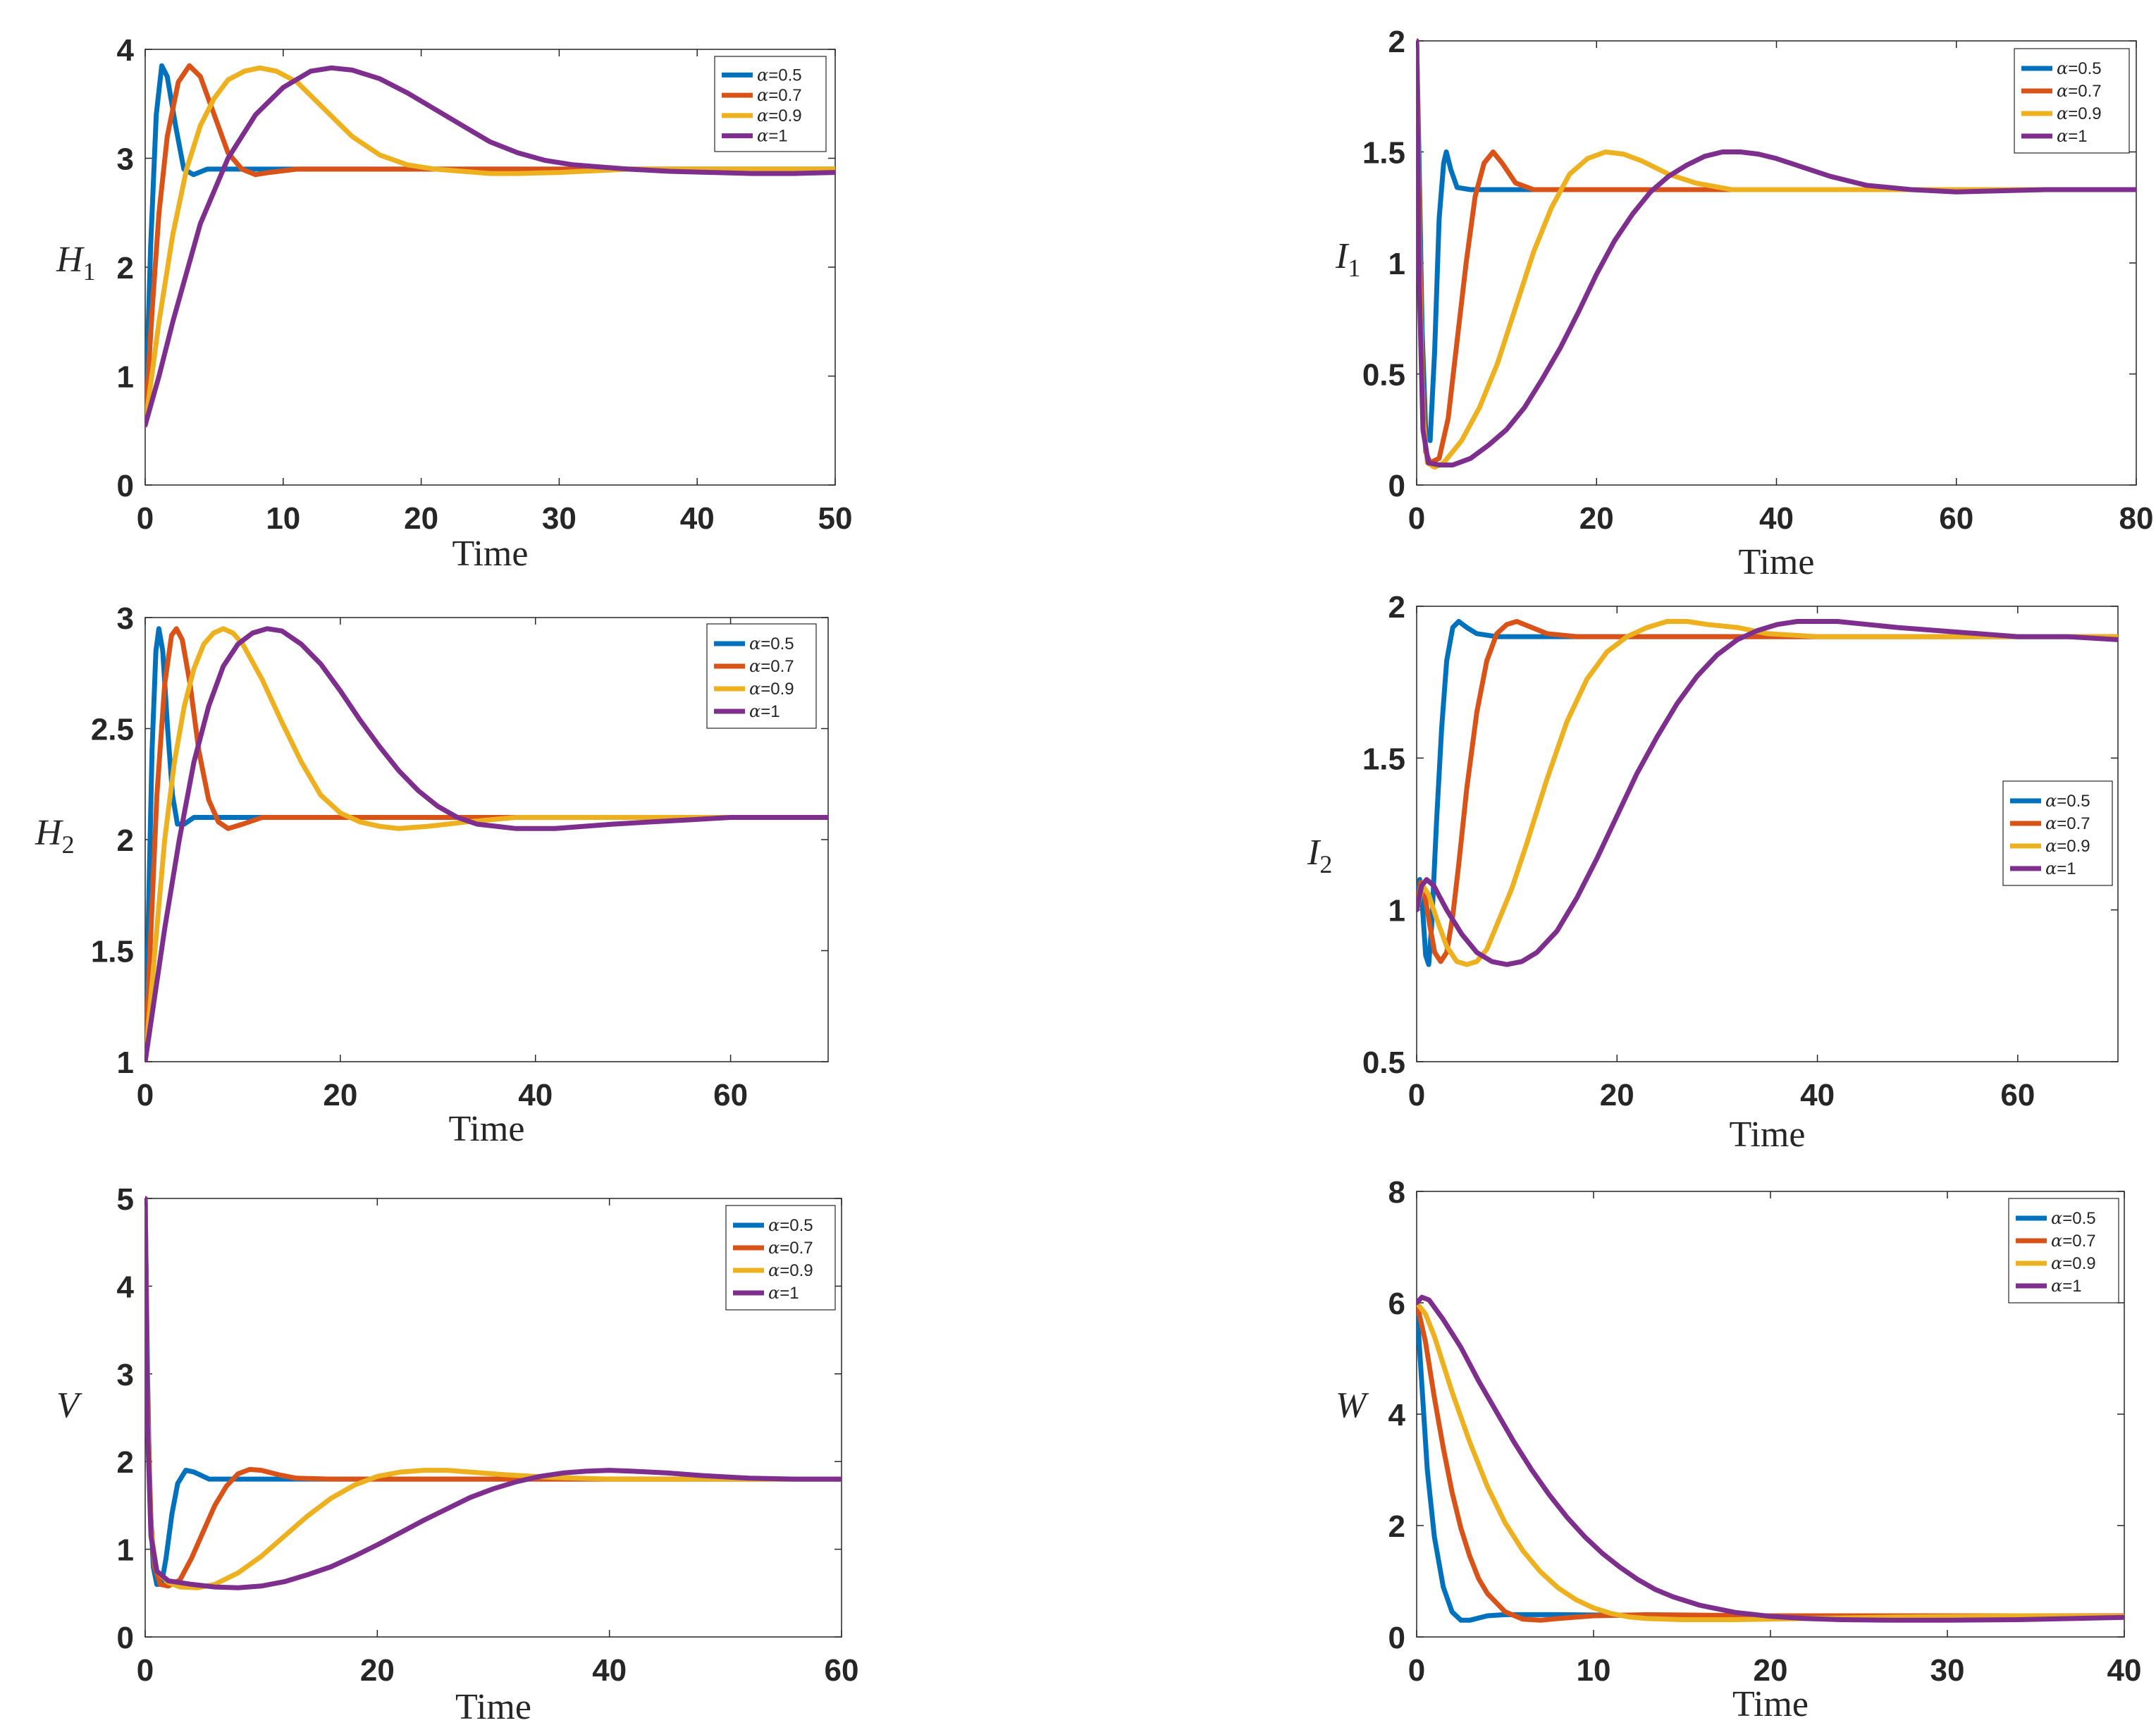 Image resolution: width=2156 pixels, height=1730 pixels. What do you see at coordinates (76, 263) in the screenshot?
I see `y-axis-label: H1` at bounding box center [76, 263].